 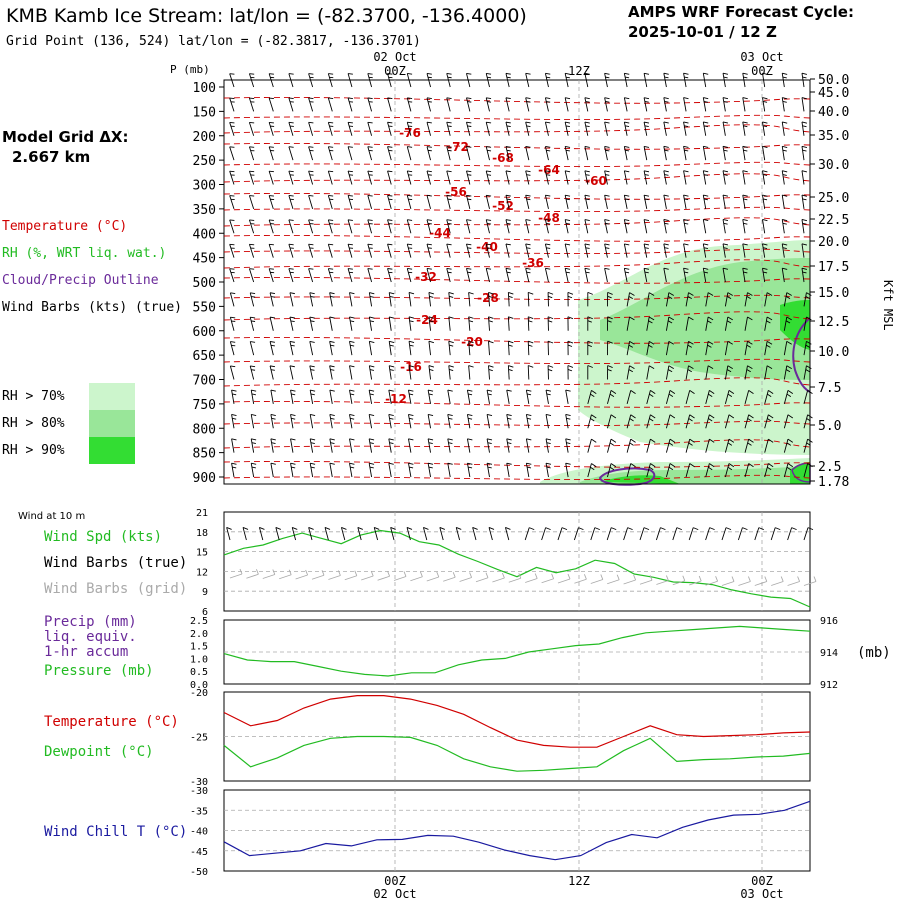 What do you see at coordinates (833, 112) in the screenshot?
I see `height-tick-label: 40.0` at bounding box center [833, 112].